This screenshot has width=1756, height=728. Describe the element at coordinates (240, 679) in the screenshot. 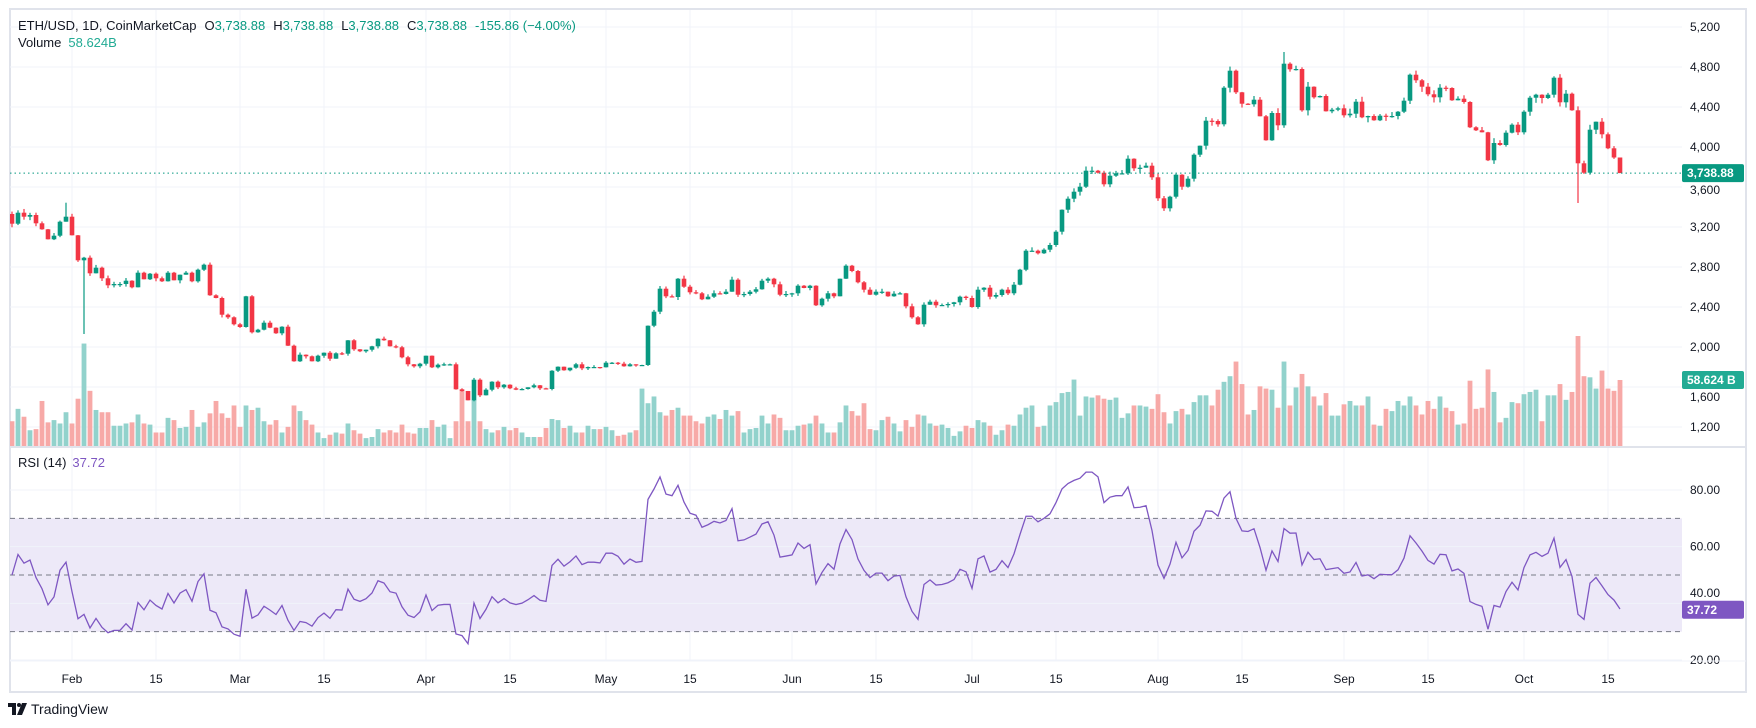

I see `time-axis-label: Mar` at that location.